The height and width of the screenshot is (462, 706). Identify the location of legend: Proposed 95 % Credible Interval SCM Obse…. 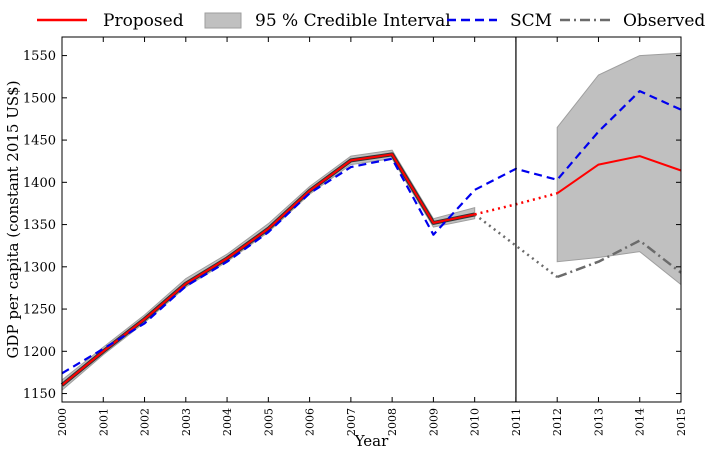
(371, 21).